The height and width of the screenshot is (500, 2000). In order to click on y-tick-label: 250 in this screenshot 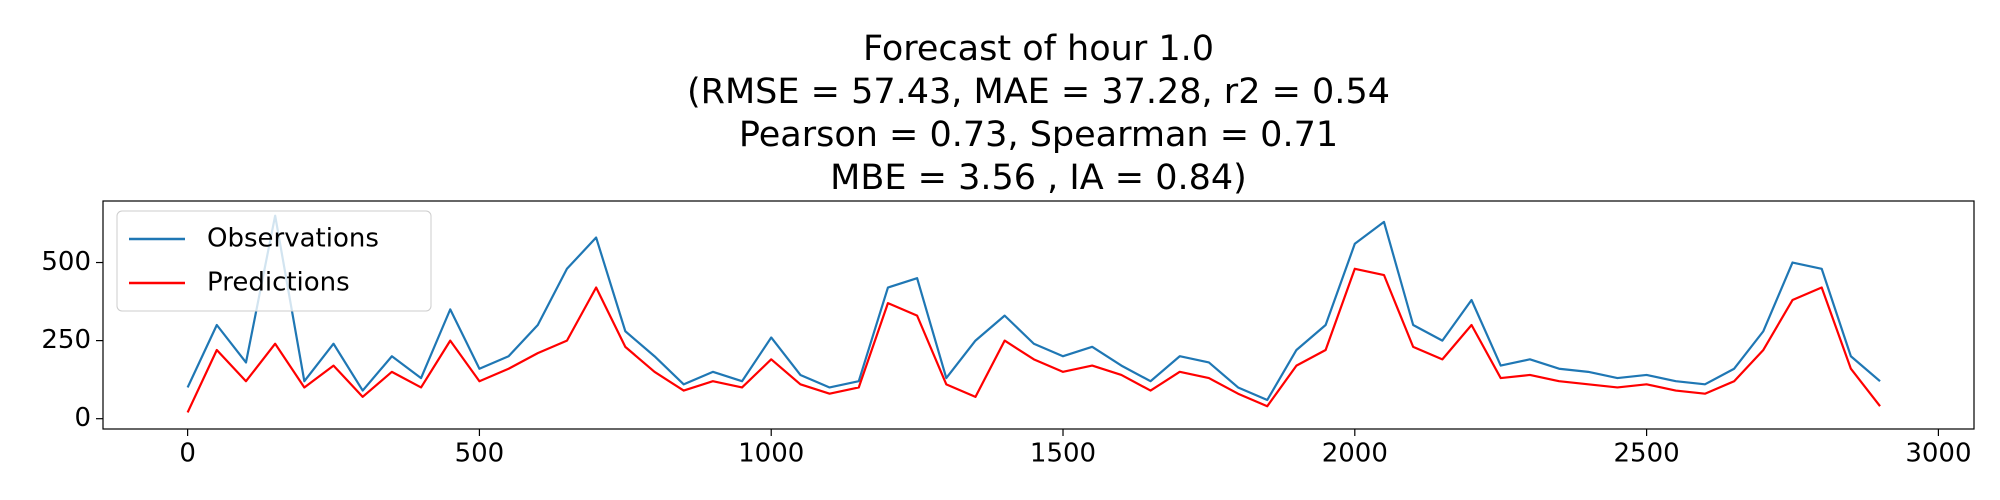, I will do `click(66, 340)`.